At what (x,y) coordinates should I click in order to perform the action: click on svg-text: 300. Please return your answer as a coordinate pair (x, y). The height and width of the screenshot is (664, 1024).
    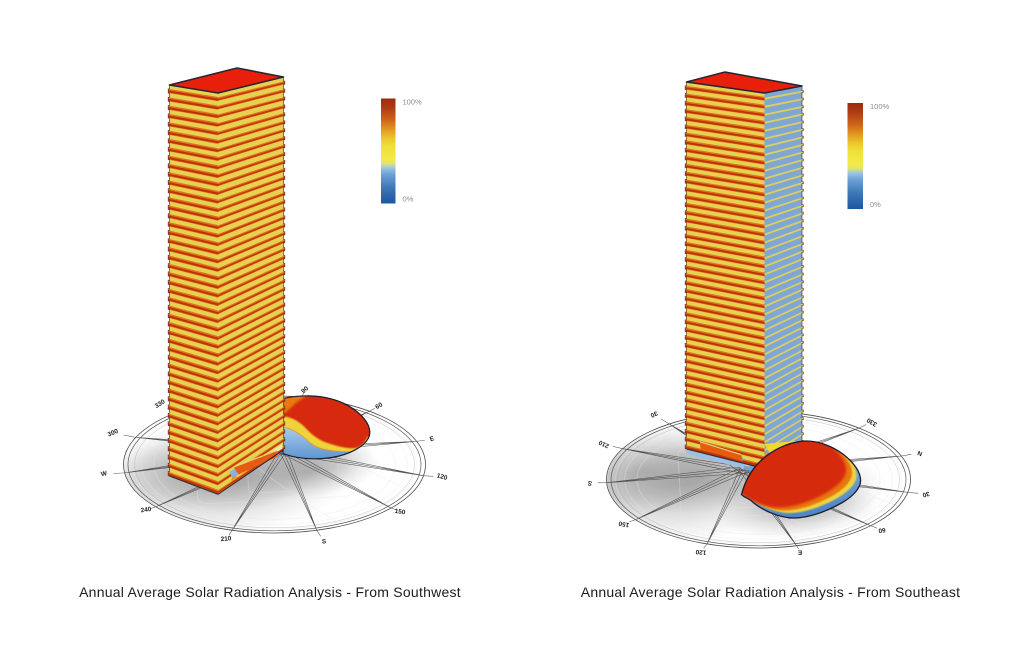
    Looking at the image, I should click on (113, 433).